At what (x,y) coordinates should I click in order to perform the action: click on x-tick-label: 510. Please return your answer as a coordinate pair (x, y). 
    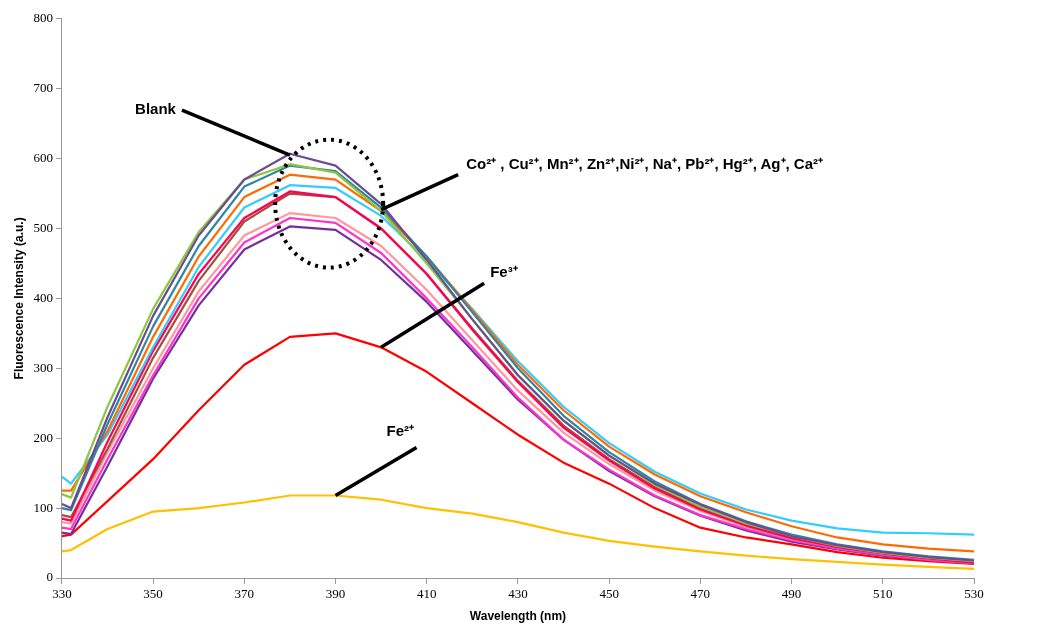
    Looking at the image, I should click on (883, 594).